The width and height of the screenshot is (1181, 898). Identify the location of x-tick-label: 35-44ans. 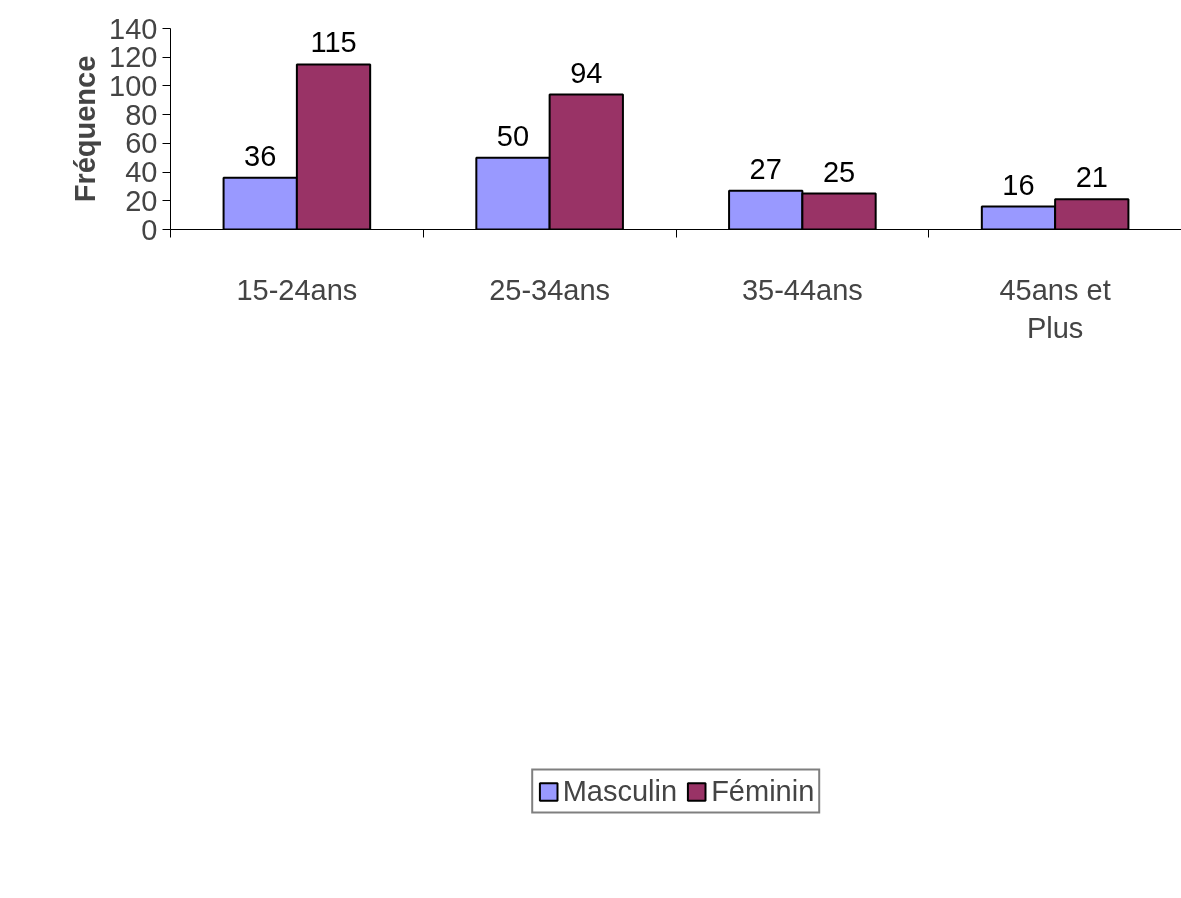
(802, 289).